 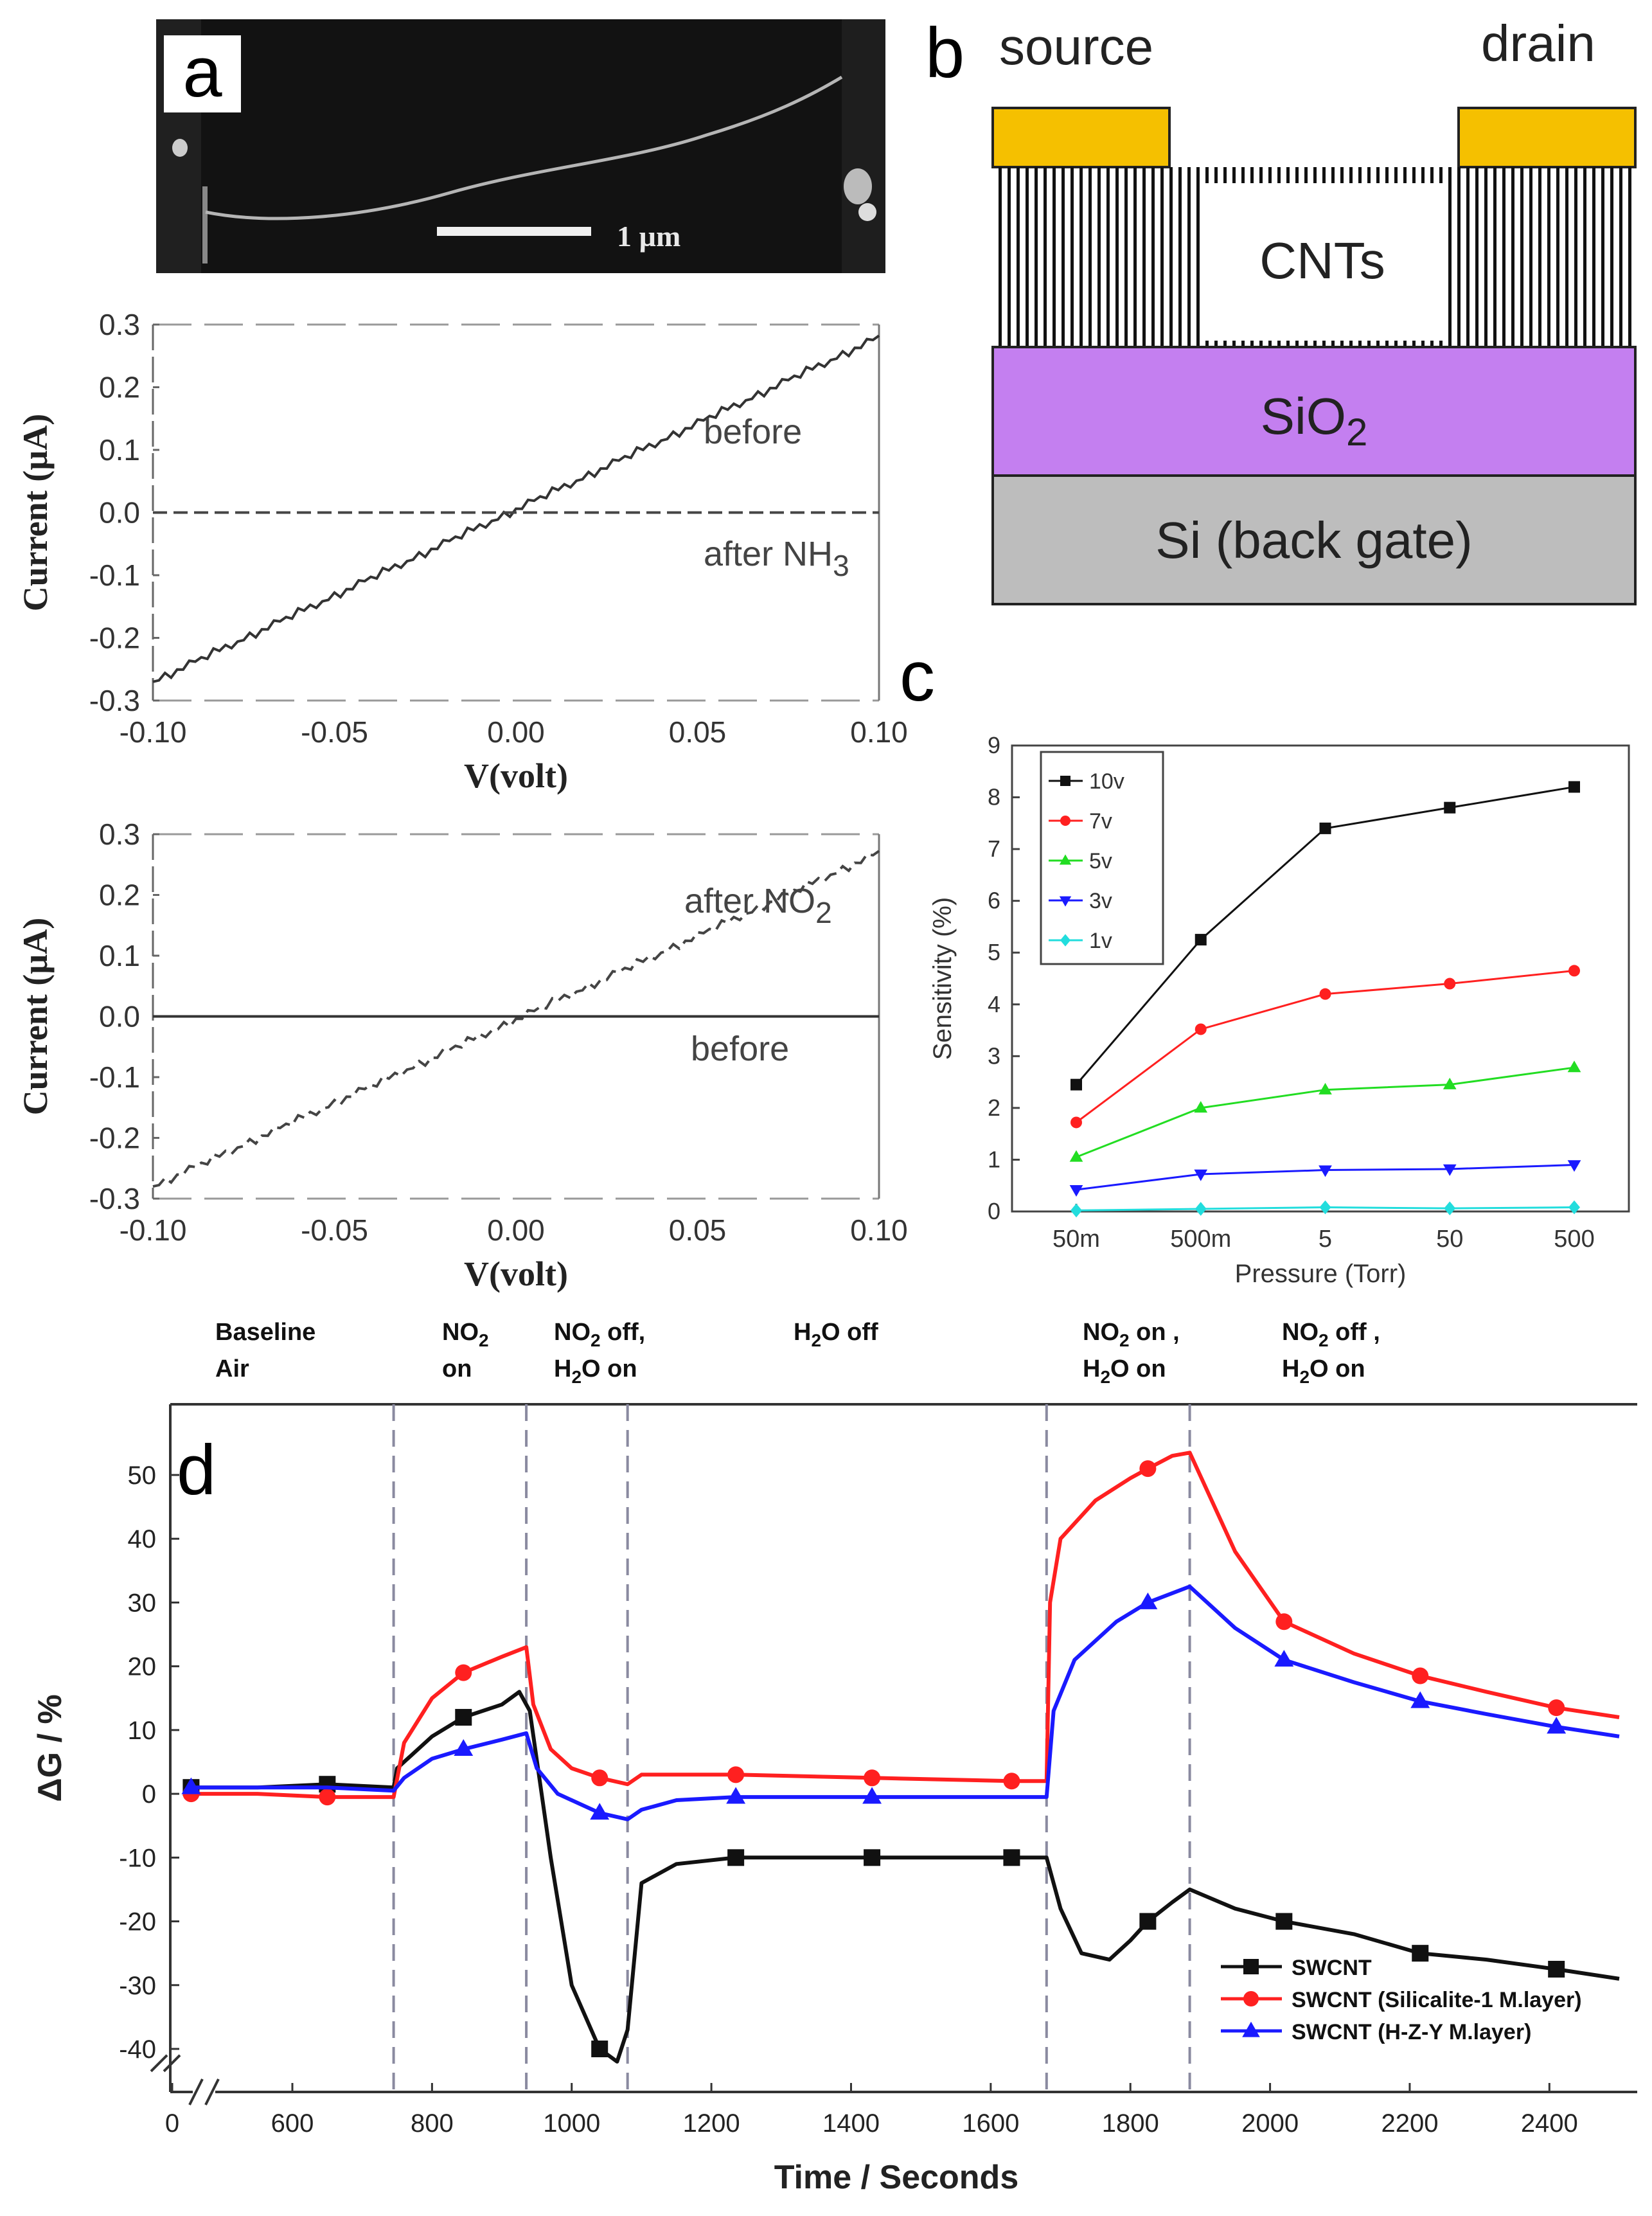 I want to click on x-tick-label: 800, so click(x=432, y=2123).